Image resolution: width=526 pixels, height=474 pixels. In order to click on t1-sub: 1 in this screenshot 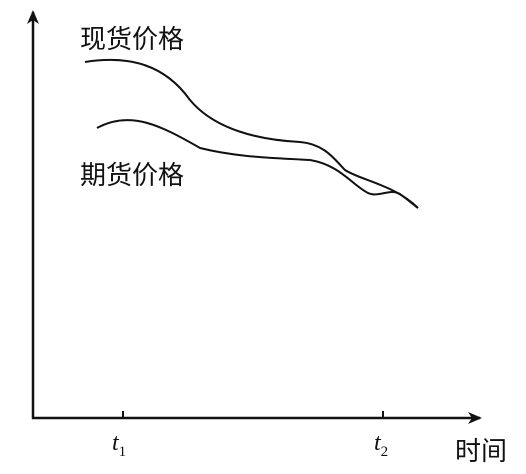, I will do `click(123, 452)`.